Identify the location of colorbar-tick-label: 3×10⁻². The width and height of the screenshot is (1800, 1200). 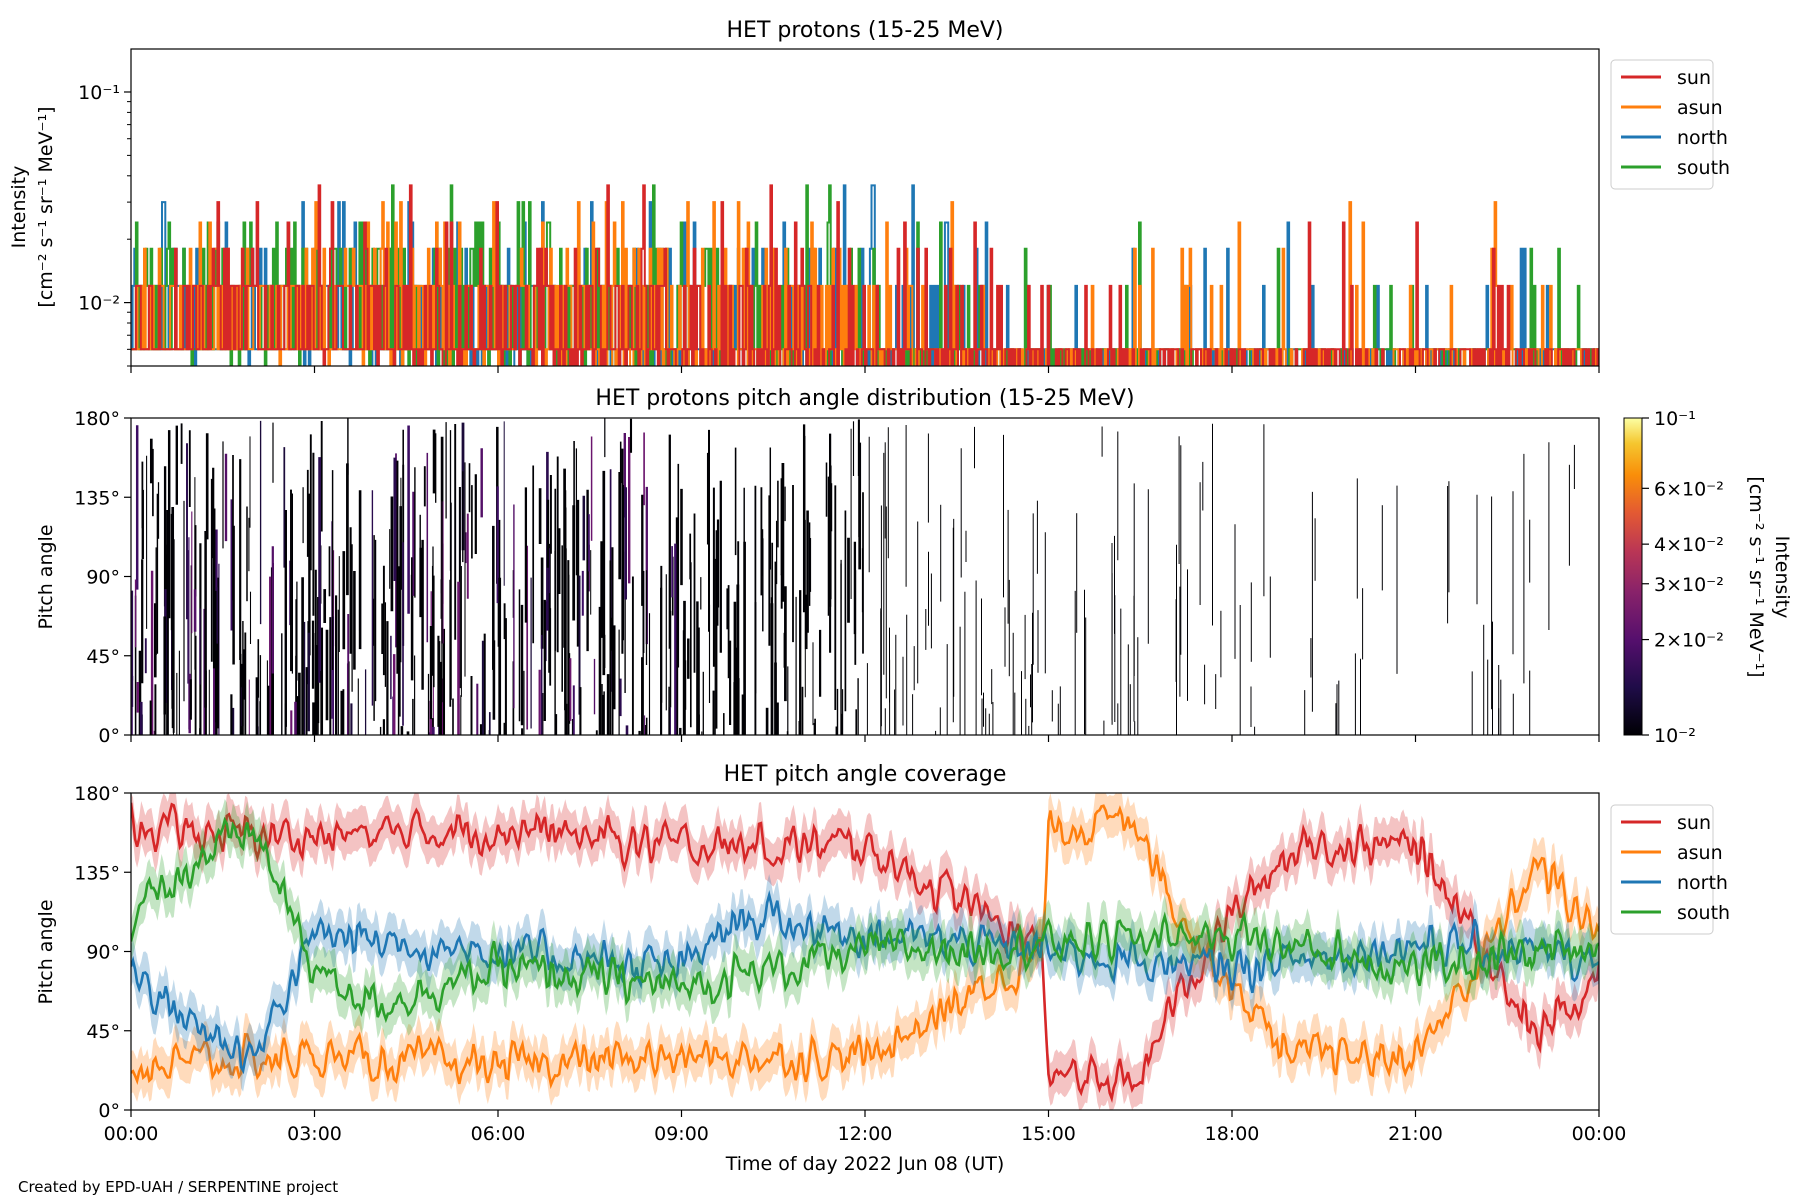
(1689, 585).